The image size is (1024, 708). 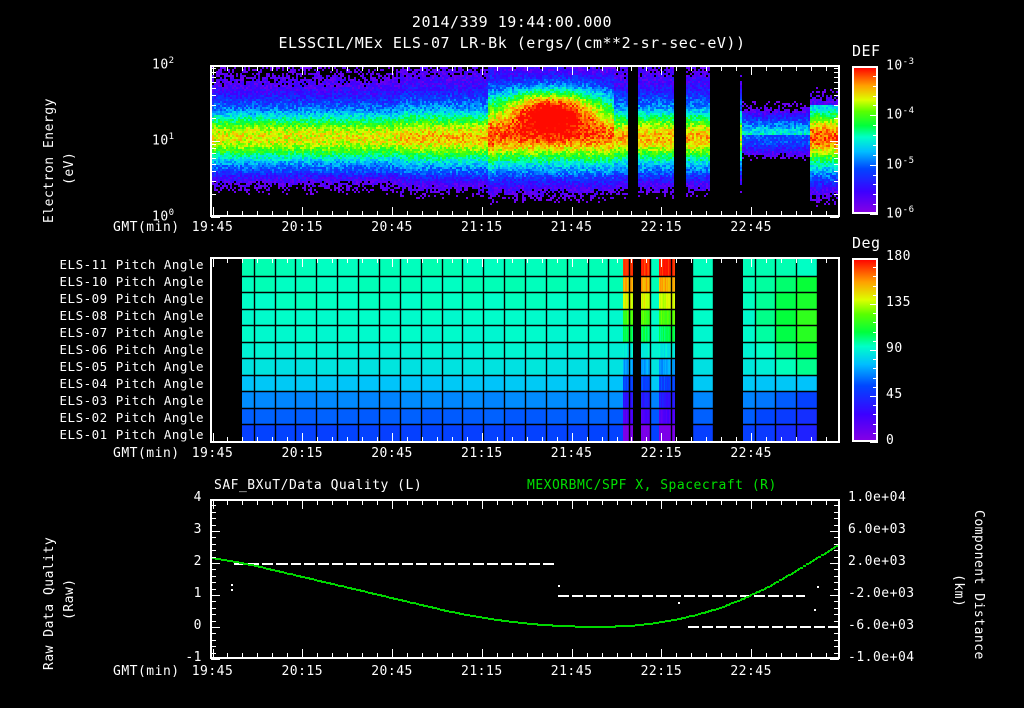 What do you see at coordinates (131, 282) in the screenshot?
I see `pitch-angle-row-label: ELS-10 Pitch Angle` at bounding box center [131, 282].